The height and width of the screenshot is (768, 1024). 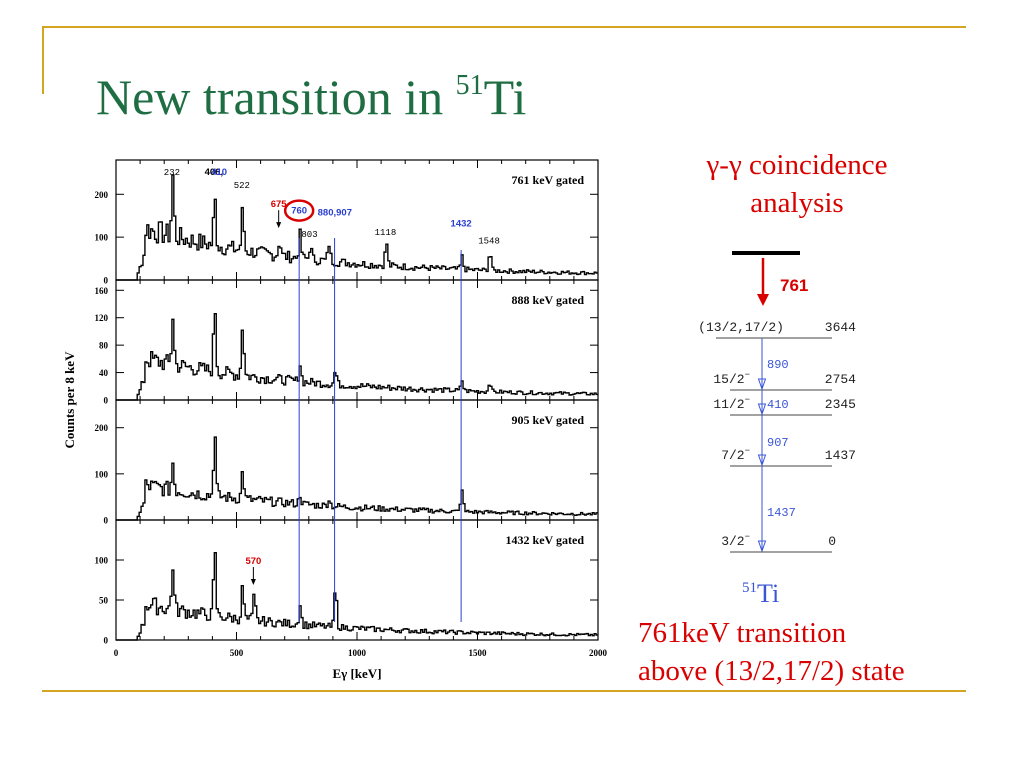 What do you see at coordinates (386, 233) in the screenshot?
I see `peak-label: 1118` at bounding box center [386, 233].